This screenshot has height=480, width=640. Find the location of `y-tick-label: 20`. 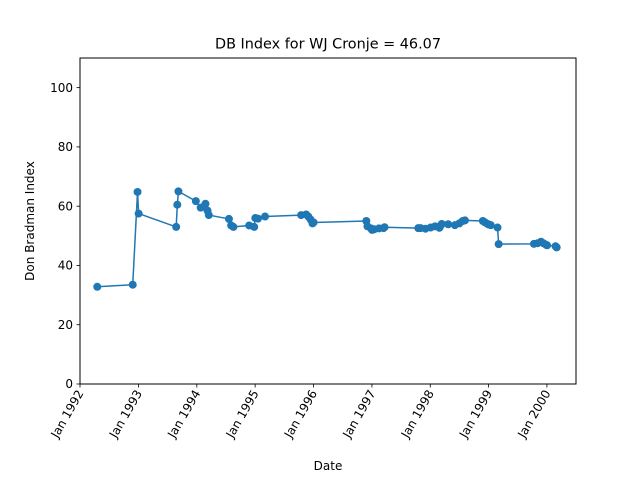

y-tick-label: 20 is located at coordinates (65, 325).